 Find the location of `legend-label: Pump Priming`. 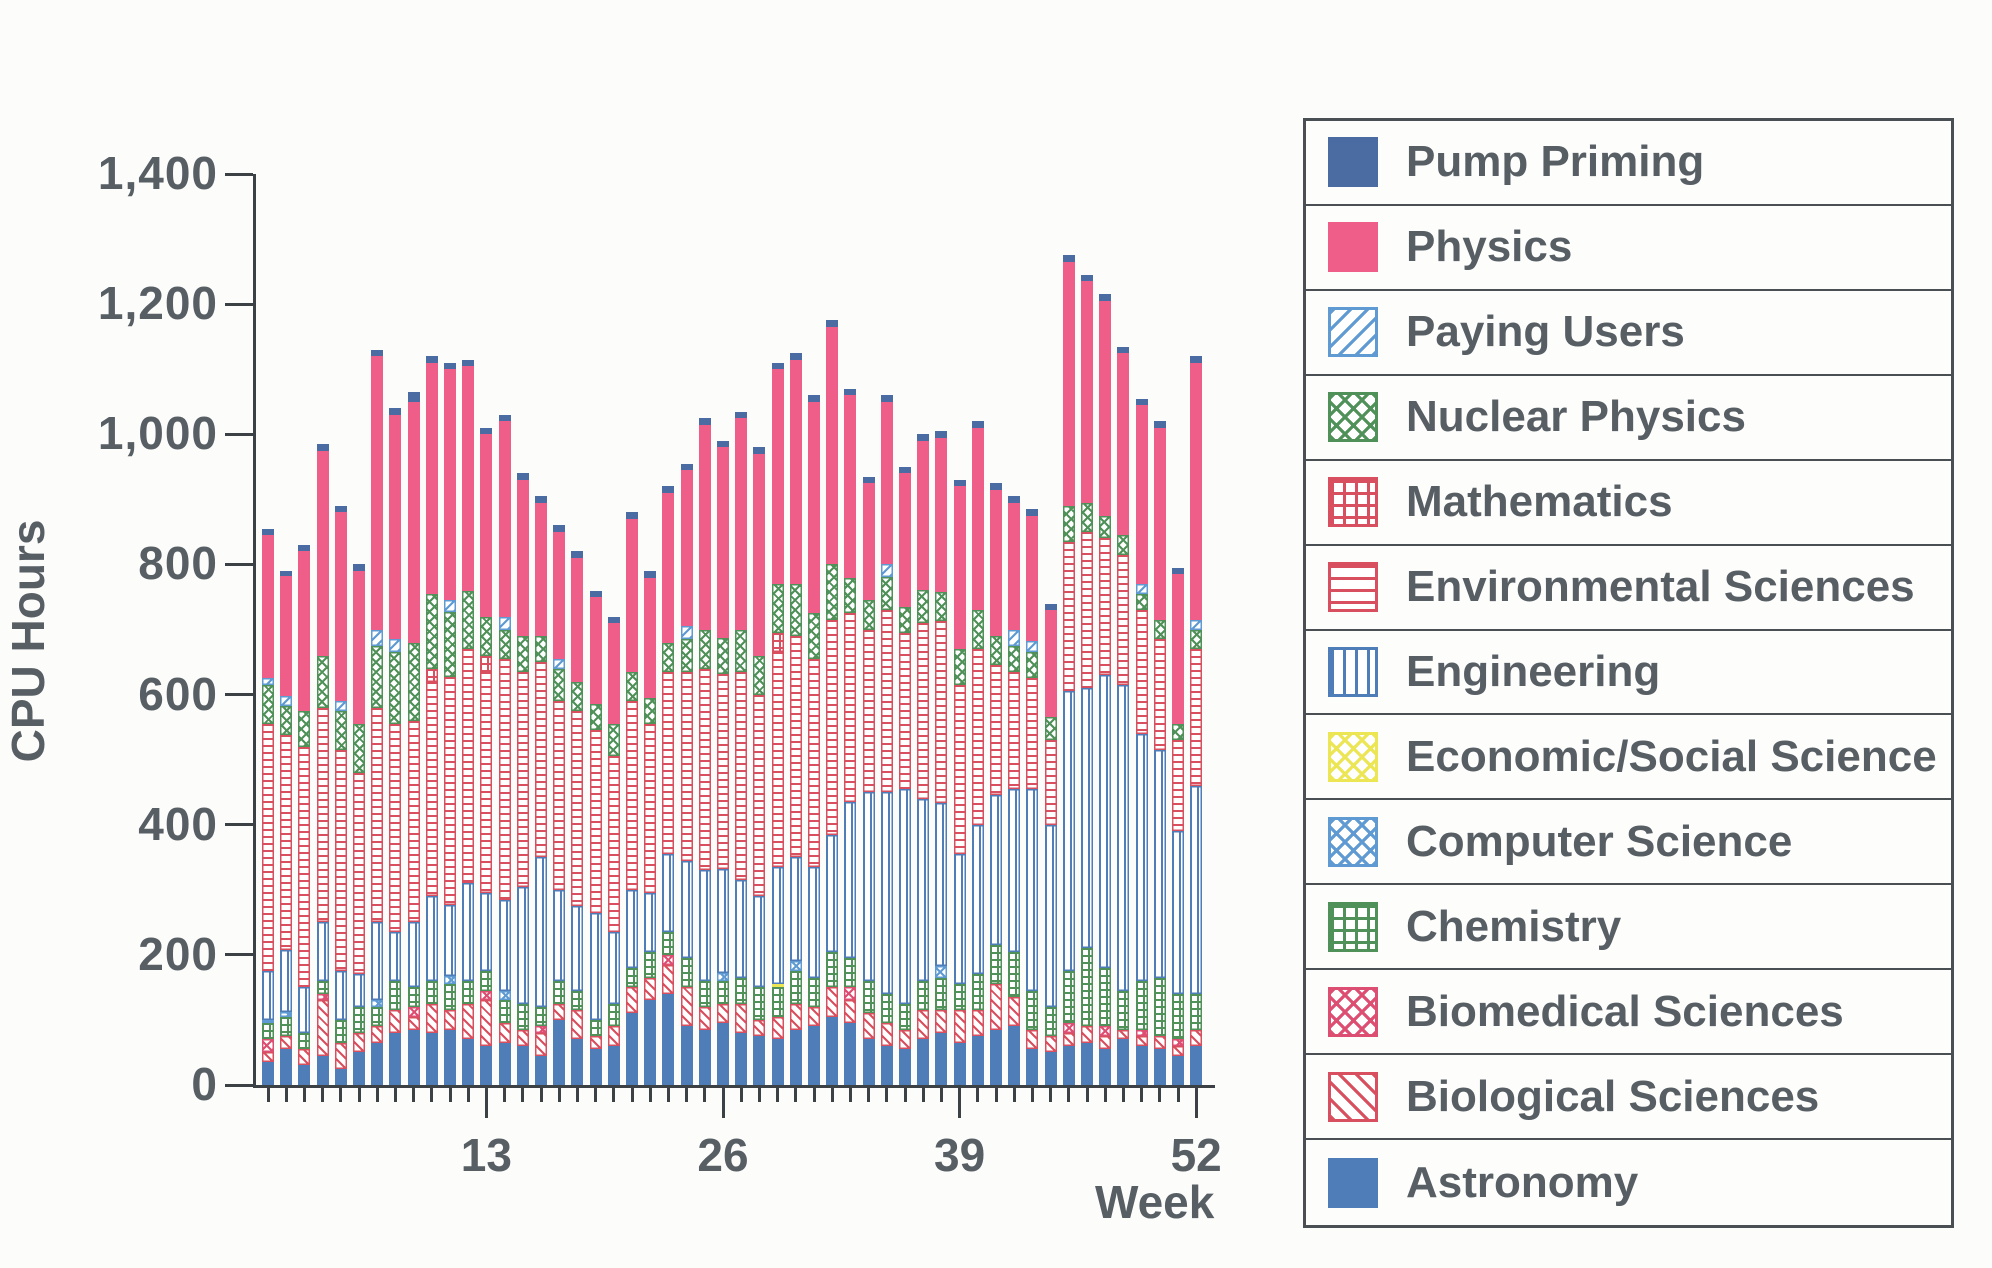

legend-label: Pump Priming is located at coordinates (1555, 162).